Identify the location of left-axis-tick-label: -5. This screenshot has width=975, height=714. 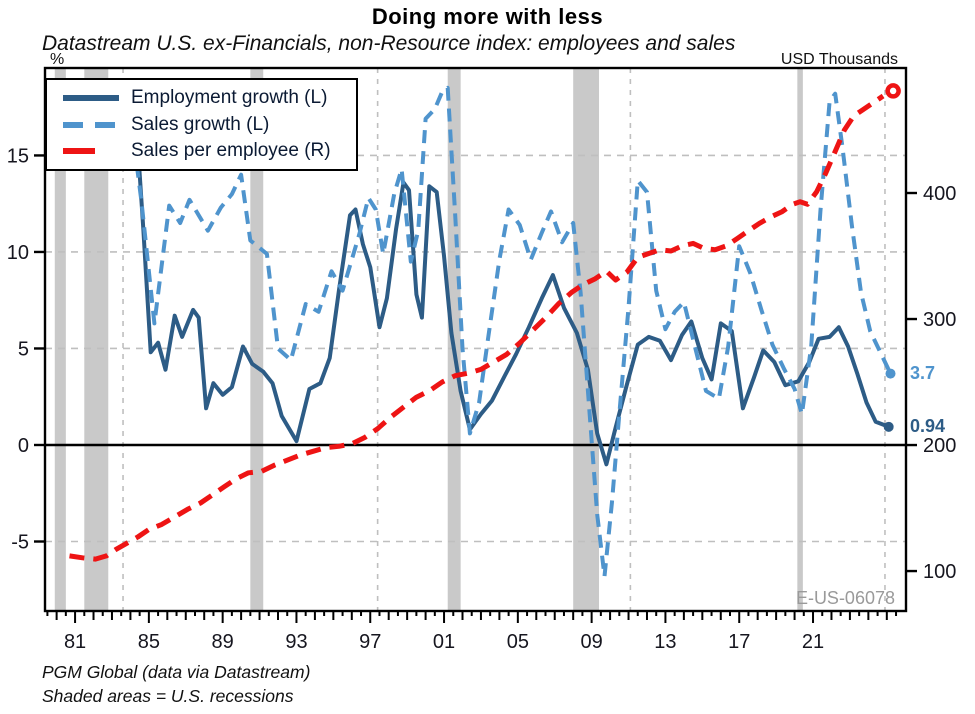
(20, 543).